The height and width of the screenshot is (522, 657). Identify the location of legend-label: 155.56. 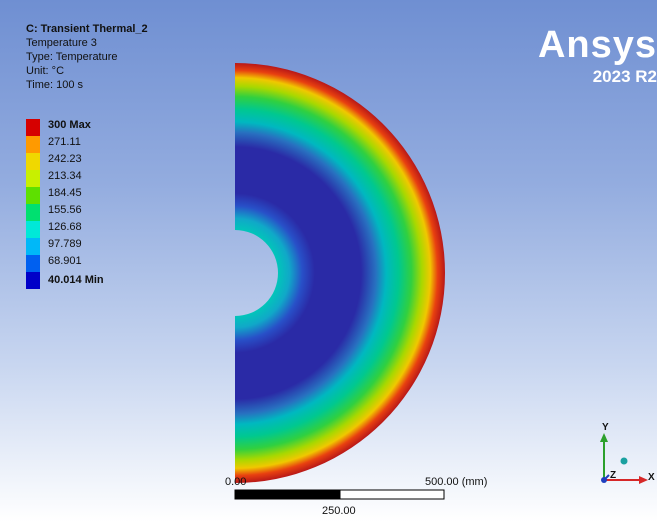
(65, 210).